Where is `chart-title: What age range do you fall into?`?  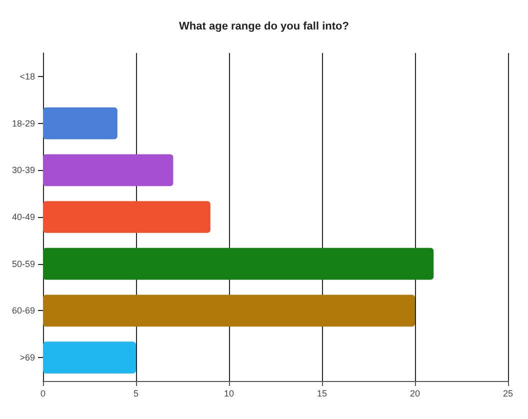 chart-title: What age range do you fall into? is located at coordinates (264, 26).